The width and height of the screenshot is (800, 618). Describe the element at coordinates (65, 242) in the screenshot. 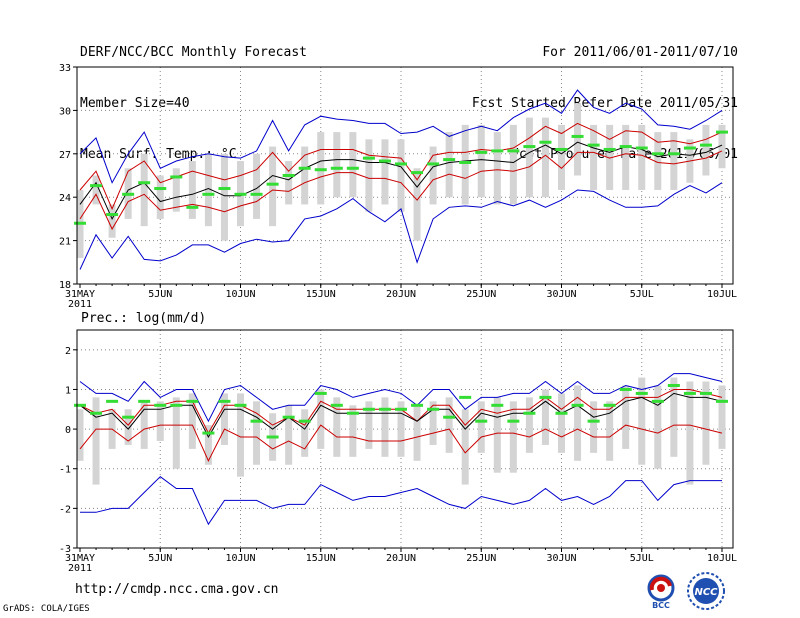

I see `y-tick-label: 21` at that location.